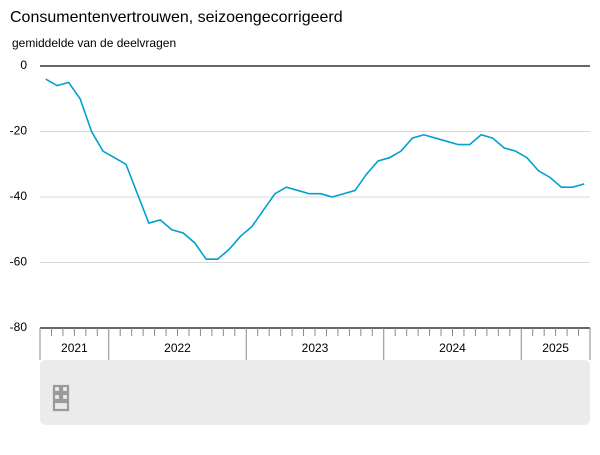  Describe the element at coordinates (555, 348) in the screenshot. I see `x-tick-label: 2025` at that location.